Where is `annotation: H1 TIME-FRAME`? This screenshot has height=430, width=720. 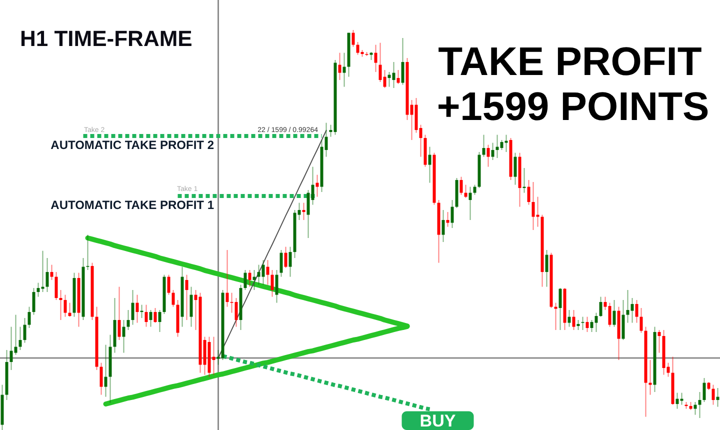
annotation: H1 TIME-FRAME is located at coordinates (106, 38).